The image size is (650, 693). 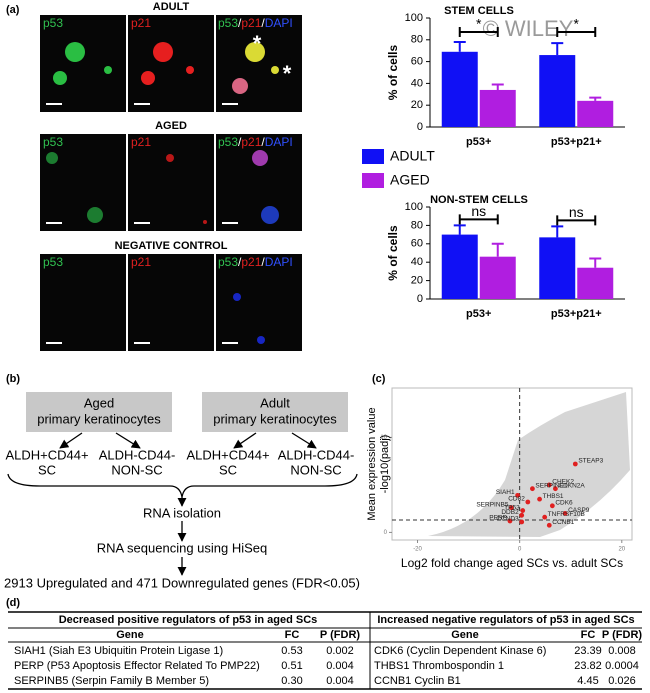 I want to click on flow-arrows, so click(x=188, y=504).